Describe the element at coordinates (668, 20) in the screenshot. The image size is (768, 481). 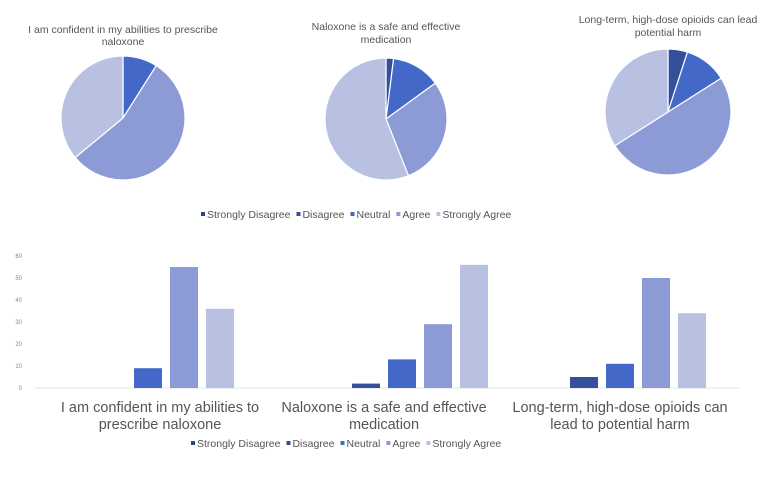
I see `pie-title: Long-term, high-dose opioids can lead` at that location.